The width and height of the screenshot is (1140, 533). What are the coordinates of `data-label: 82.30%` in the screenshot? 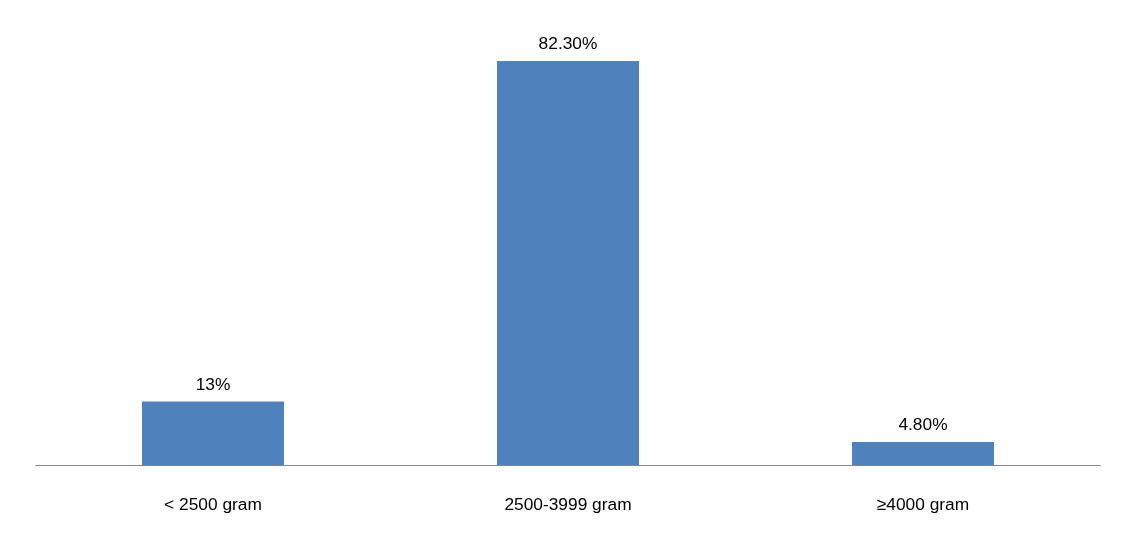 It's located at (568, 42).